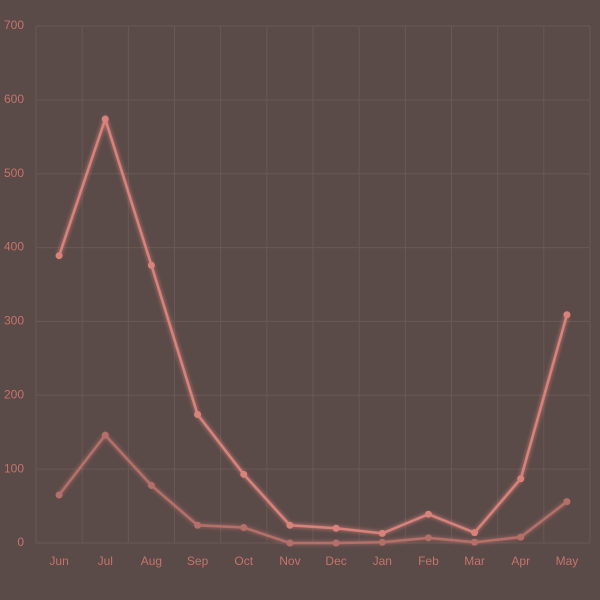 Image resolution: width=600 pixels, height=600 pixels. I want to click on y-tick-label: 100, so click(14, 468).